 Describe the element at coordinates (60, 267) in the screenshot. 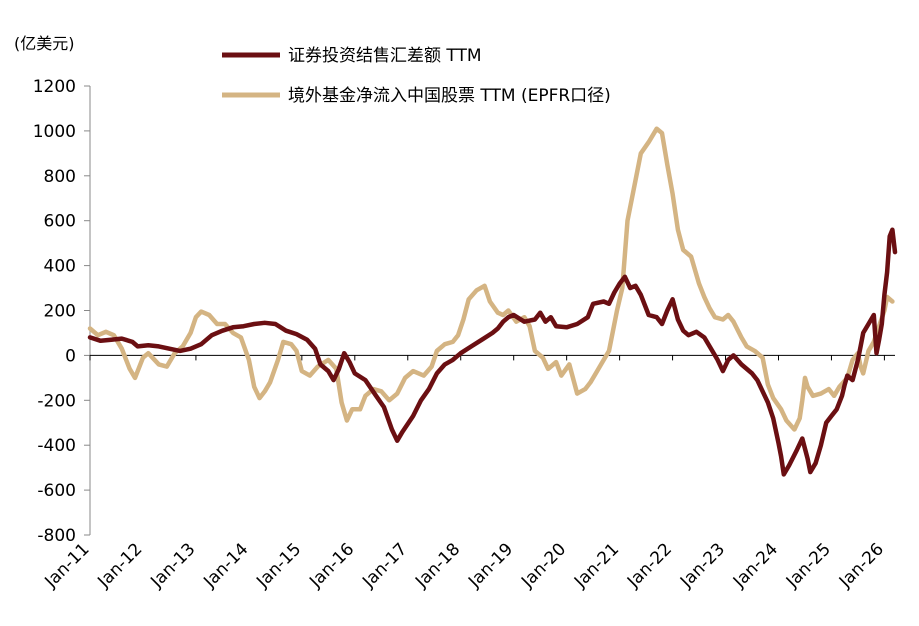

I see `y-tick-label: 400` at that location.